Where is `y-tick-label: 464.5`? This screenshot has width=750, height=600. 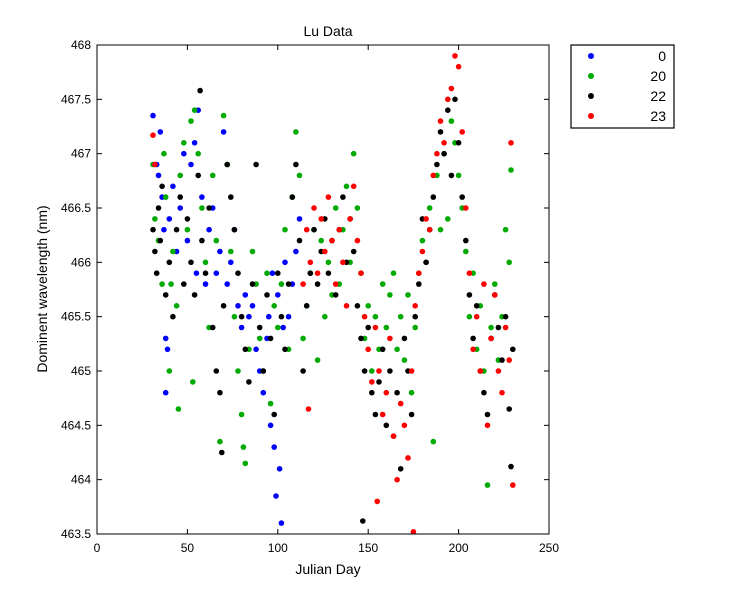 y-tick-label: 464.5 is located at coordinates (76, 425).